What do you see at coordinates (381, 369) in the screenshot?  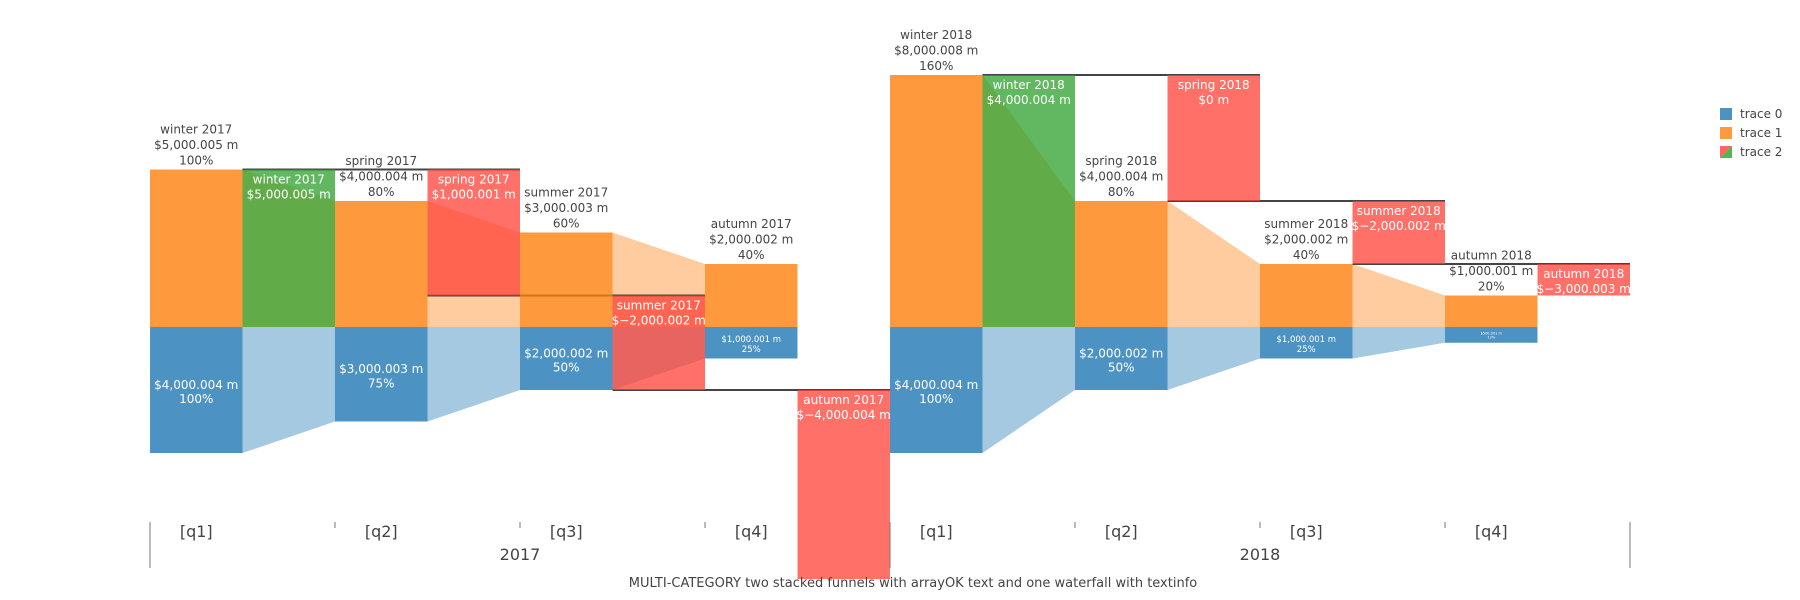 I see `funnel-label-trace0-line: $3,000.003 m` at bounding box center [381, 369].